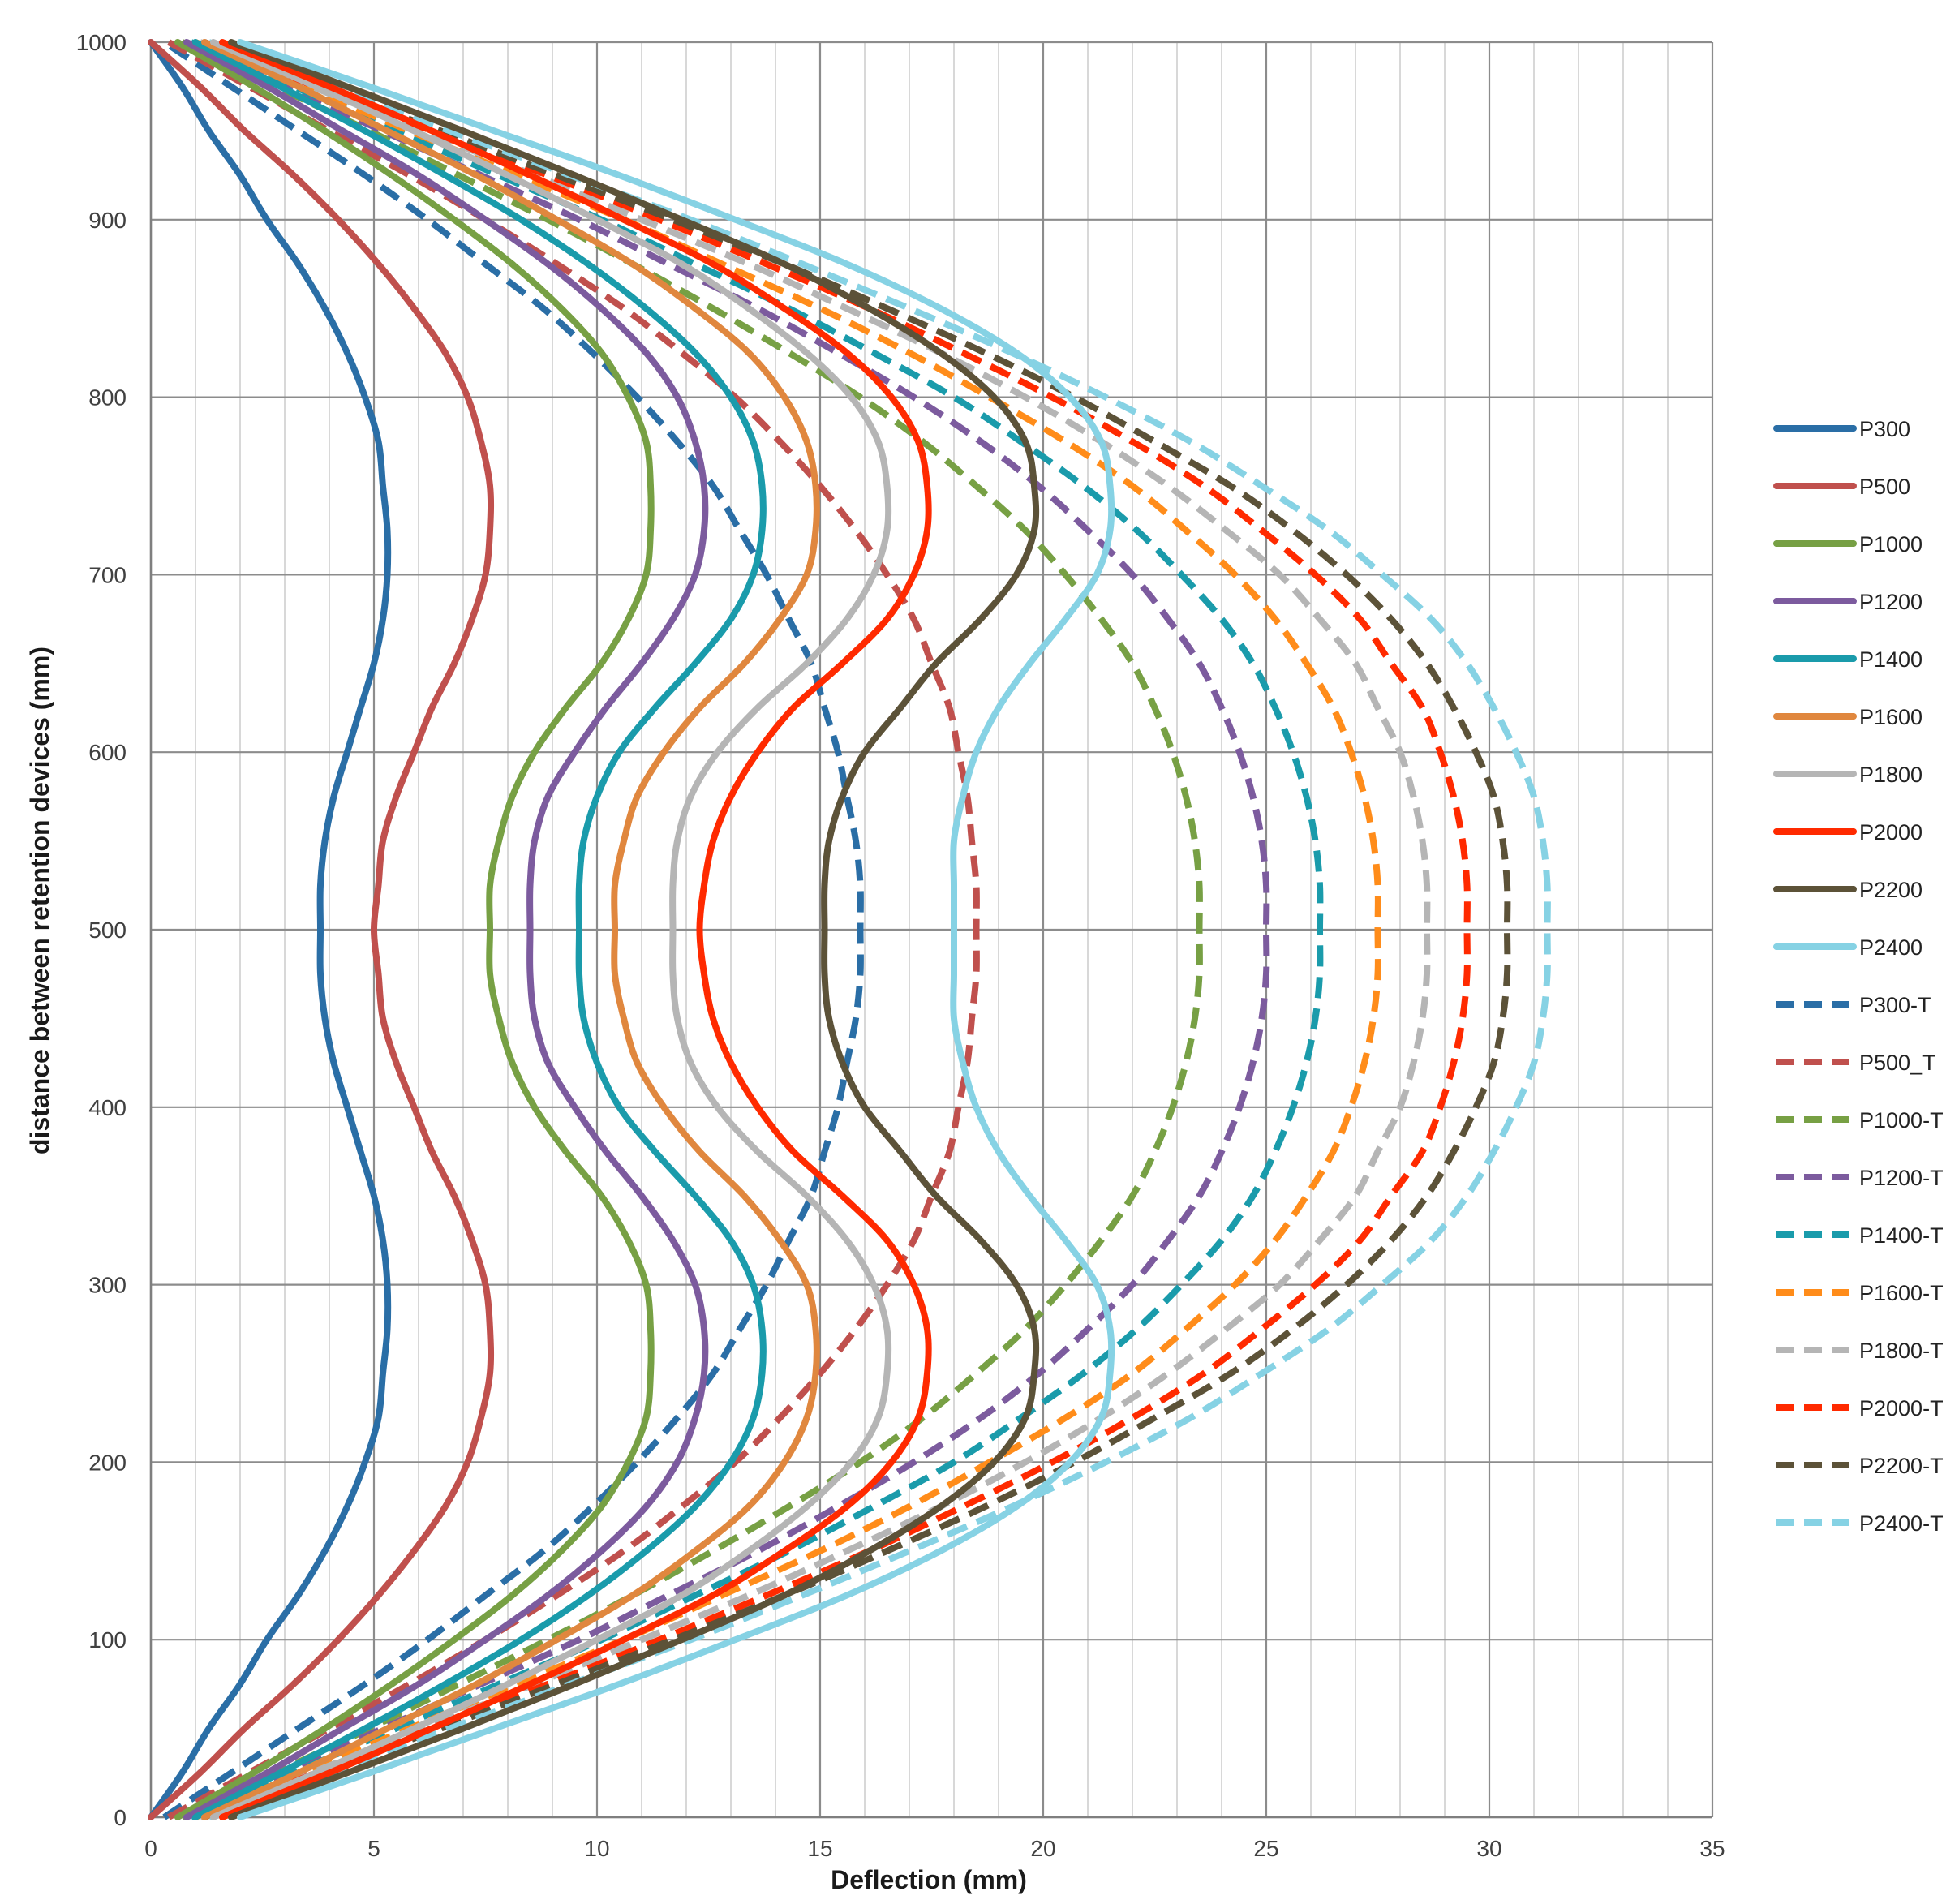 The height and width of the screenshot is (1904, 1959). What do you see at coordinates (1891, 544) in the screenshot?
I see `legend-label: P1000` at bounding box center [1891, 544].